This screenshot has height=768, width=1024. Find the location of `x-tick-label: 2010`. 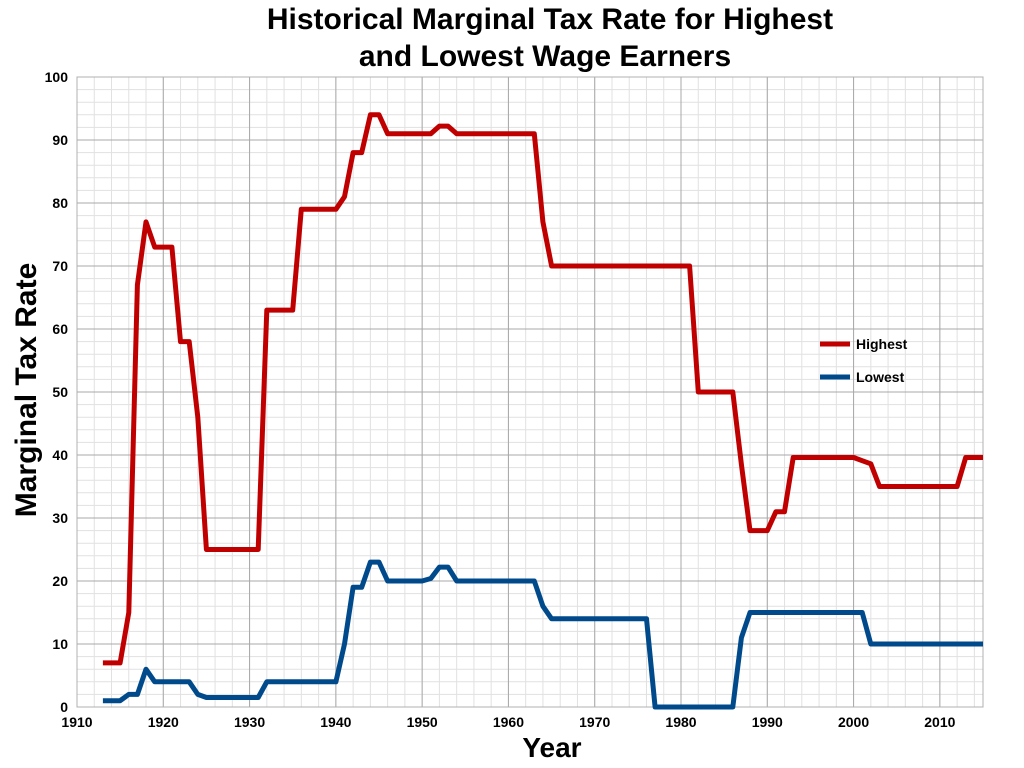

x-tick-label: 2010 is located at coordinates (939, 722).